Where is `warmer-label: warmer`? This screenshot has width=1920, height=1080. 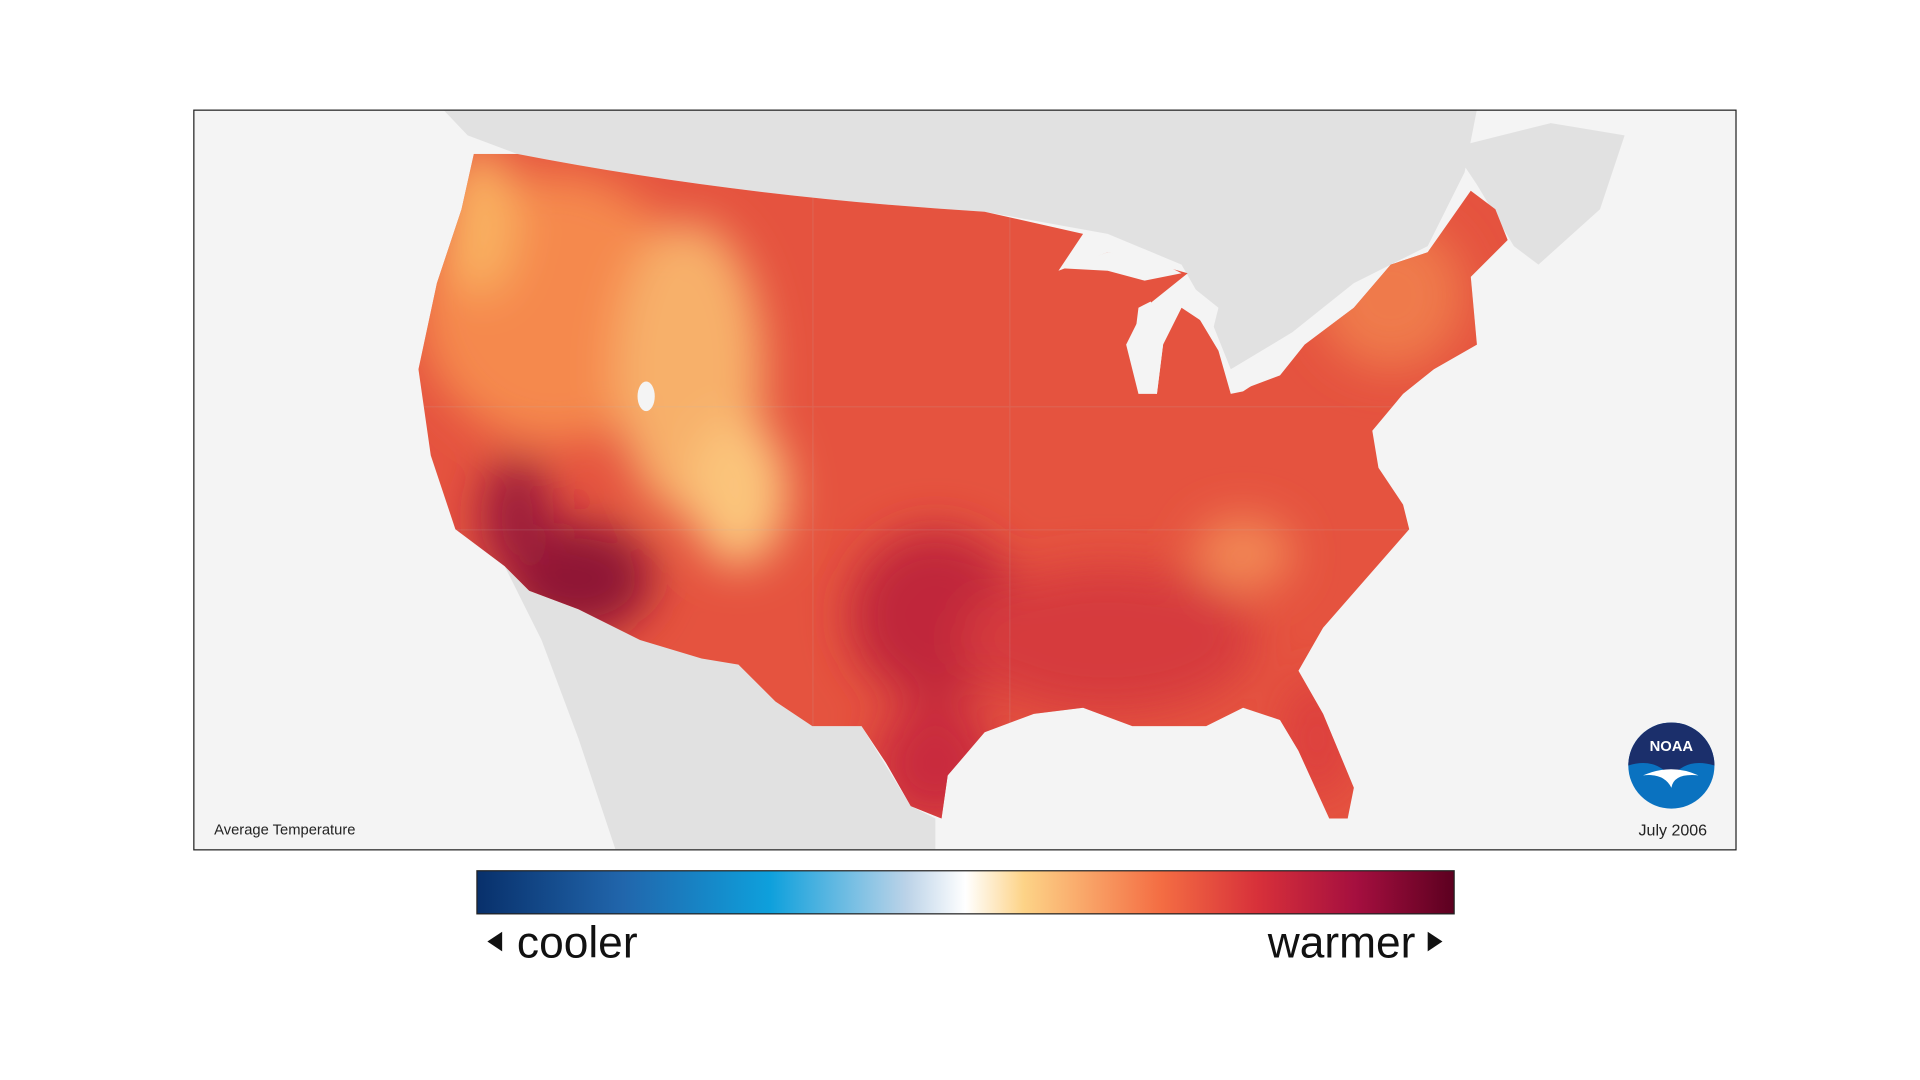 warmer-label: warmer is located at coordinates (1341, 943).